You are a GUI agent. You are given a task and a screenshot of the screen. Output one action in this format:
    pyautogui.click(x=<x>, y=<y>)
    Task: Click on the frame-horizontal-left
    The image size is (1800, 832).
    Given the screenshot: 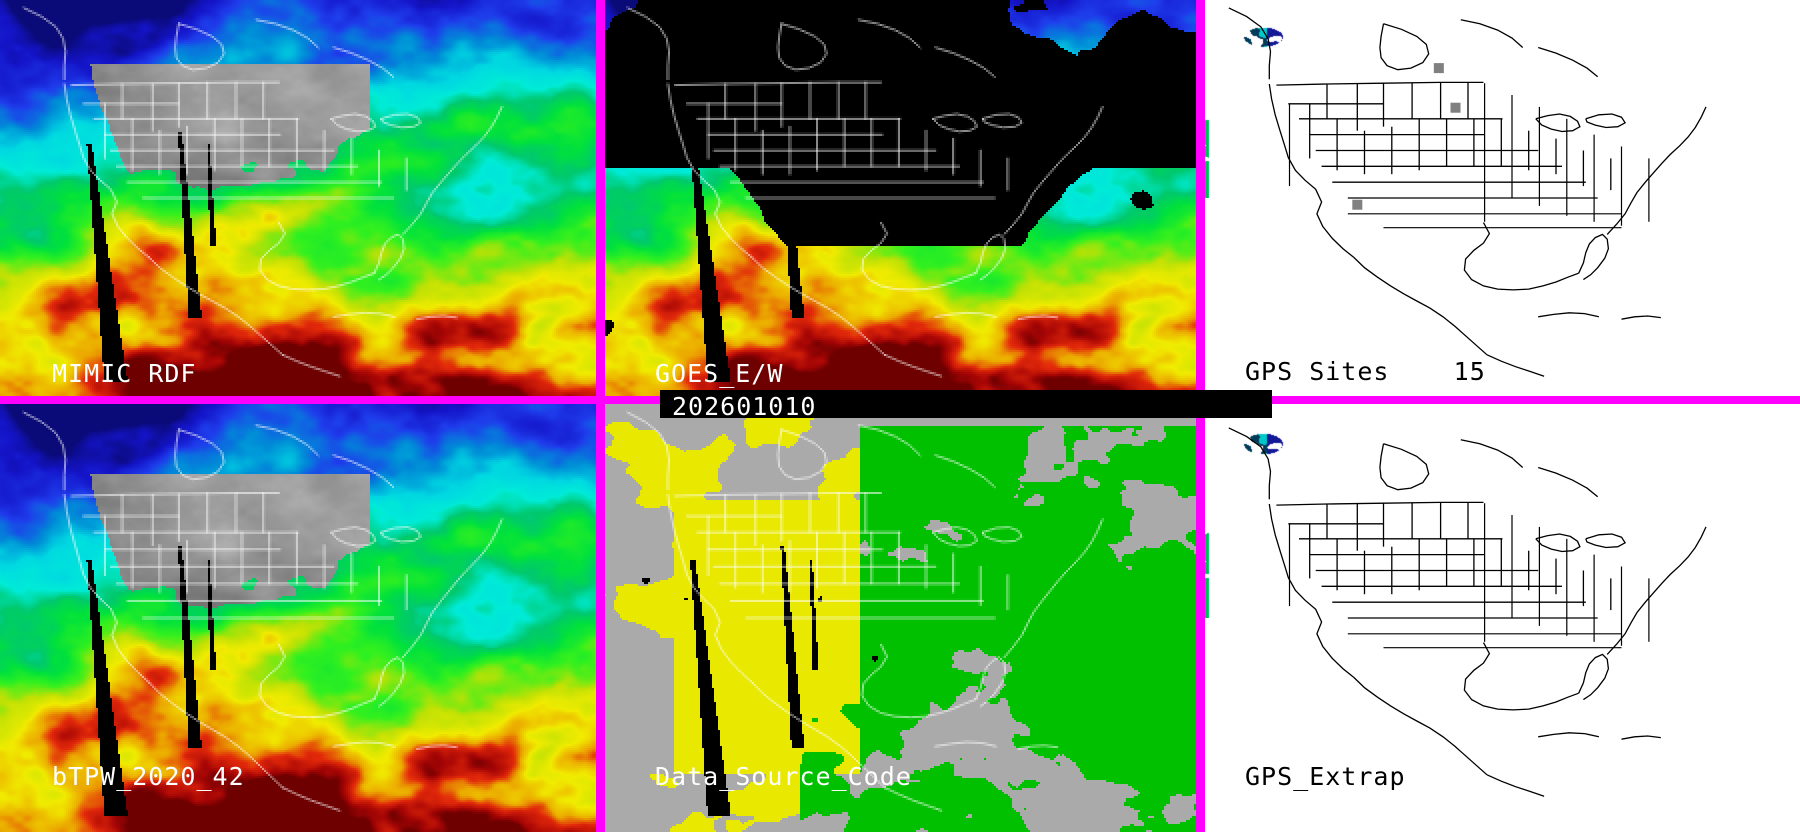 What is the action you would take?
    pyautogui.click(x=340, y=400)
    